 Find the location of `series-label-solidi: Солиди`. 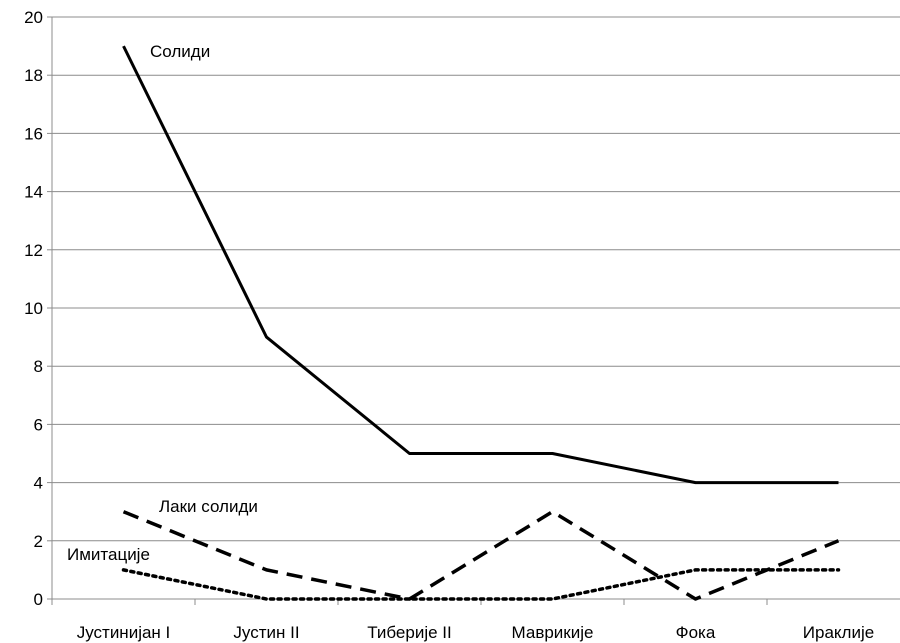

series-label-solidi: Солиди is located at coordinates (180, 51).